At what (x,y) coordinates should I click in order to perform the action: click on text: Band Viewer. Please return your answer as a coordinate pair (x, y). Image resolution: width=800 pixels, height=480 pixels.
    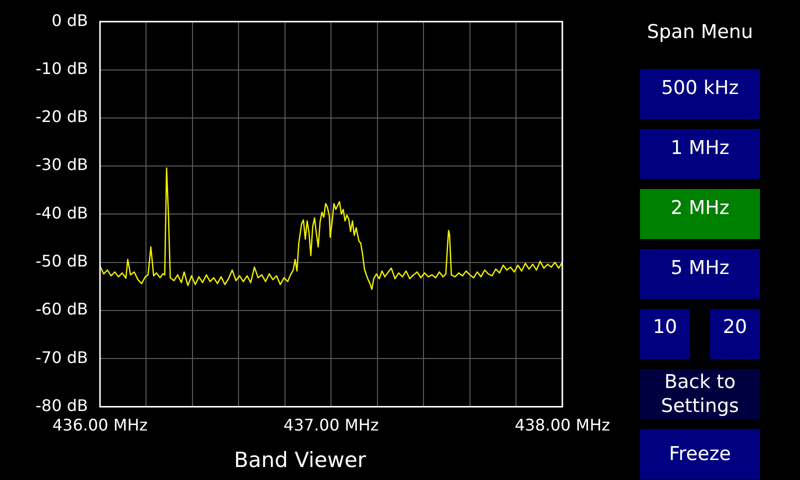
    Looking at the image, I should click on (300, 460).